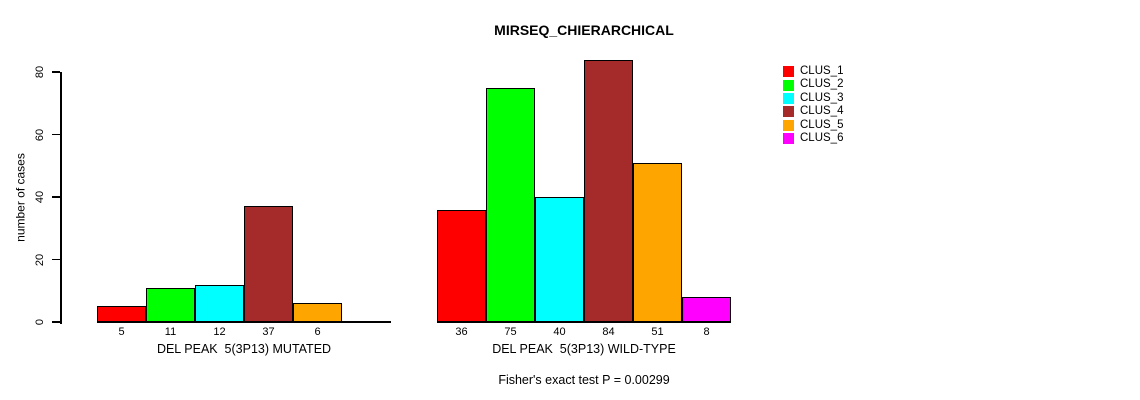  What do you see at coordinates (584, 380) in the screenshot?
I see `fisher-test-annotation: Fisher's exact test P = 0.00299` at bounding box center [584, 380].